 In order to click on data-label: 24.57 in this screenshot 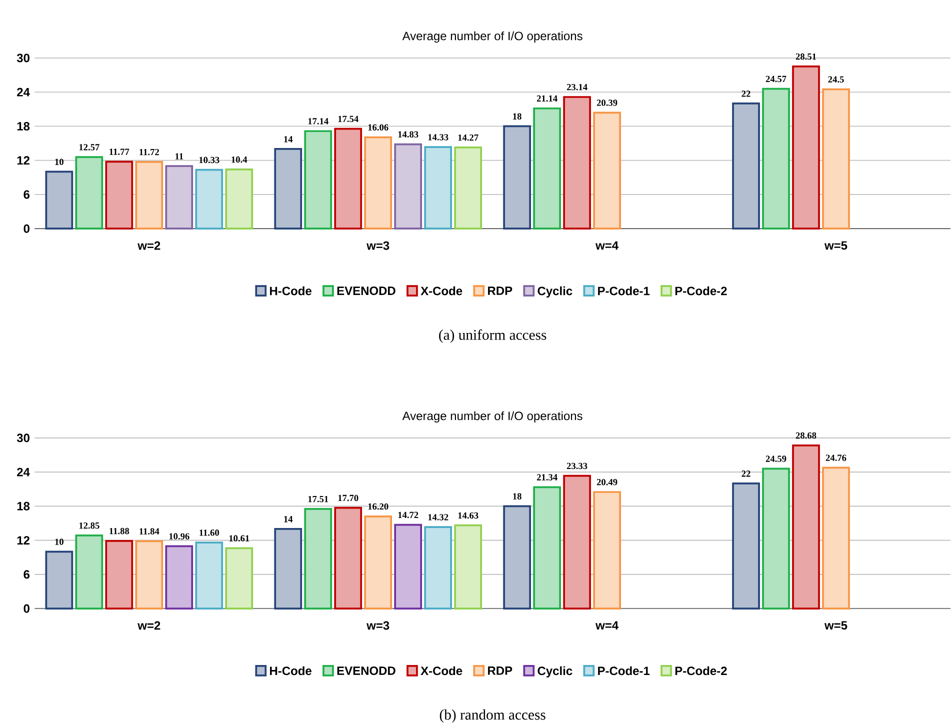, I will do `click(776, 79)`.